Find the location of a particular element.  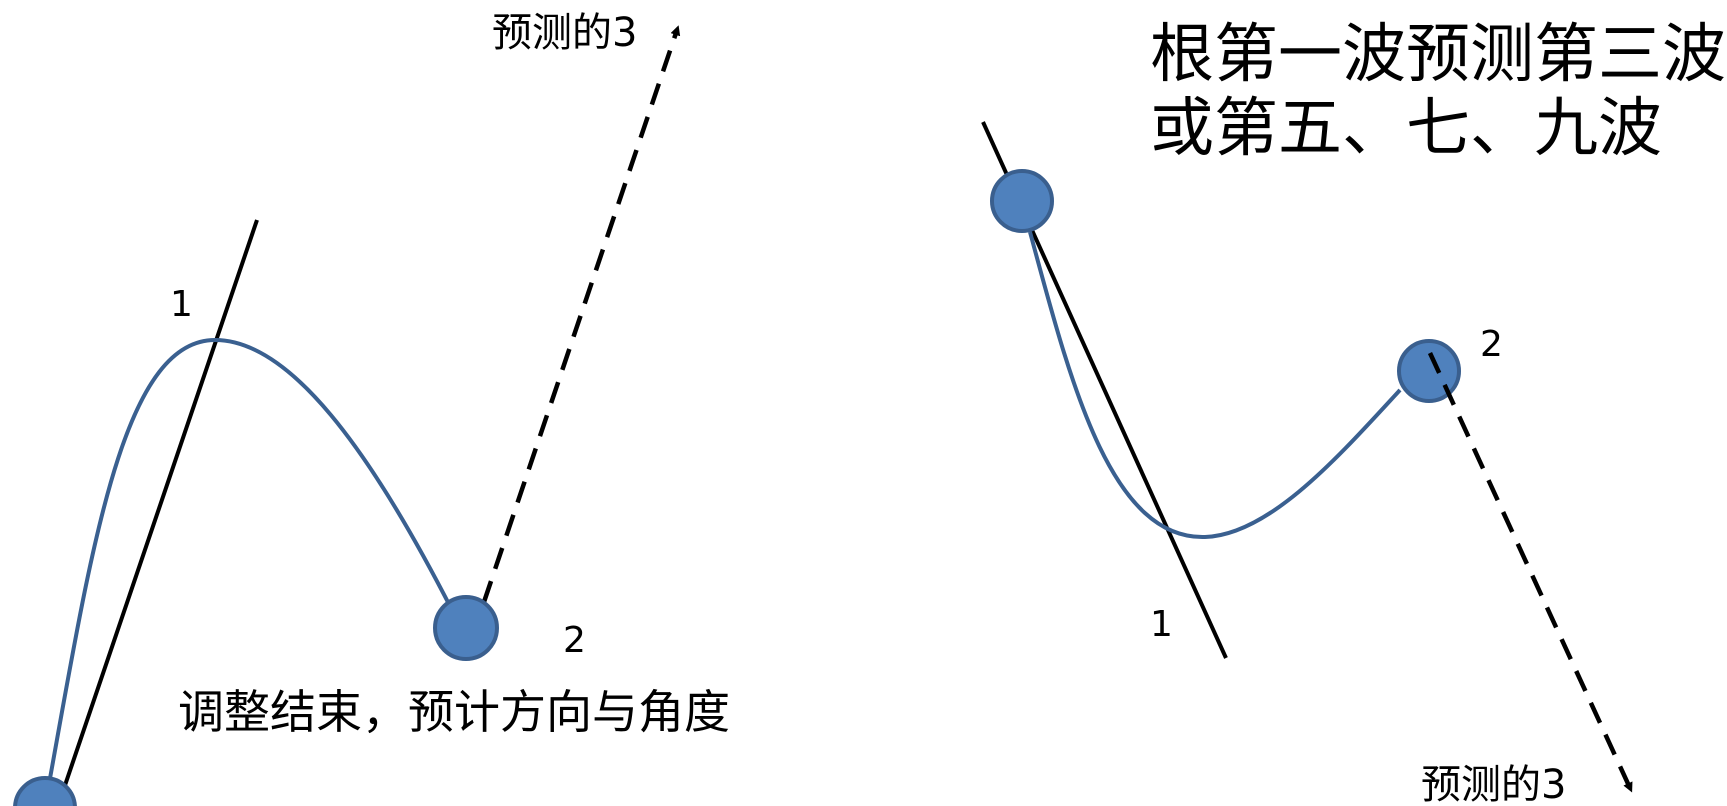

left-wave-curve is located at coordinates (248, 571).